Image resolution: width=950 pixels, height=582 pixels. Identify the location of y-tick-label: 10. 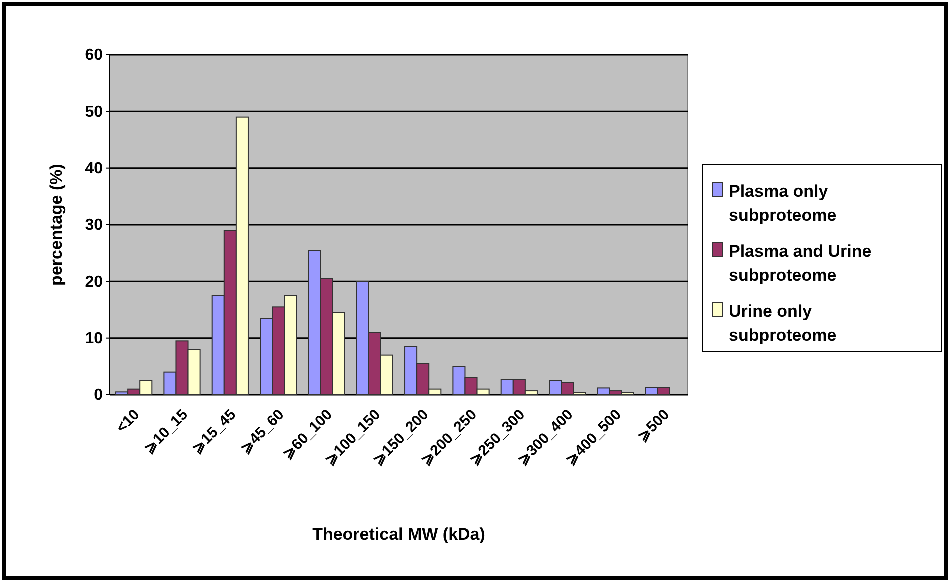
(94, 339).